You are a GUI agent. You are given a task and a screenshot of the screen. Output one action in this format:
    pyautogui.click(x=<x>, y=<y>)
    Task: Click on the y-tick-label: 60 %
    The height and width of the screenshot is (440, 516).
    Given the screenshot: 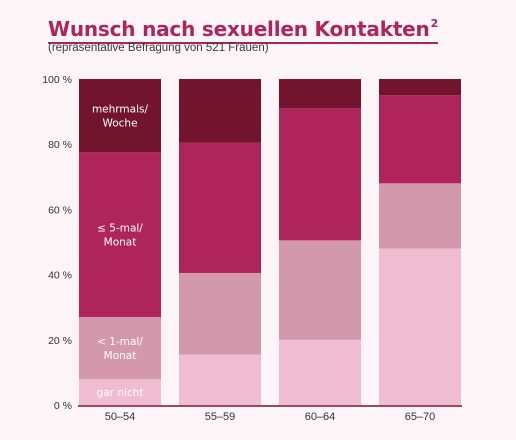 What is the action you would take?
    pyautogui.click(x=60, y=210)
    